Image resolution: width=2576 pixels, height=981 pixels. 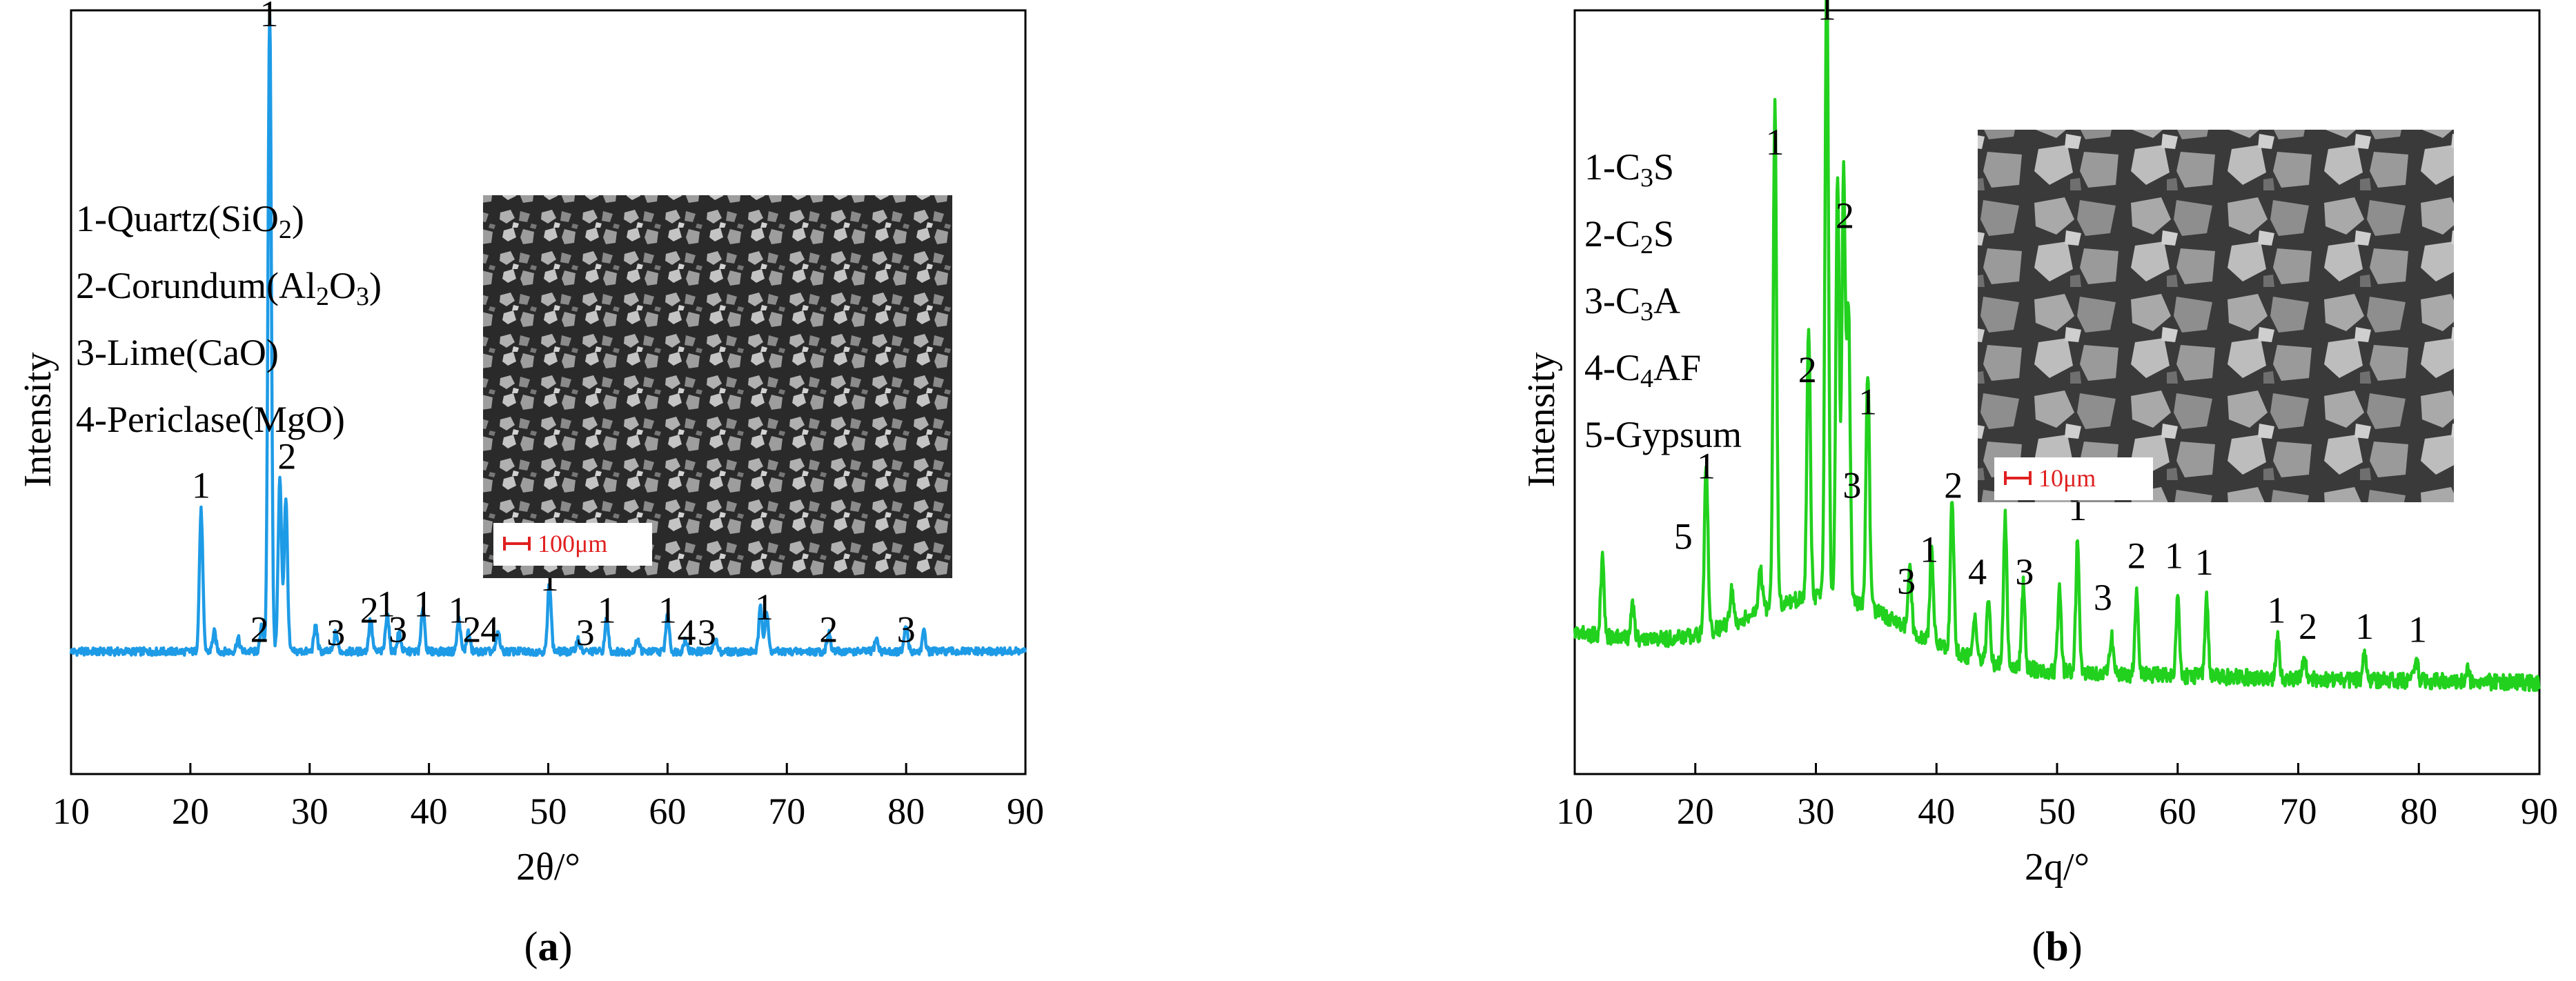 I want to click on panel-label: (a), so click(x=548, y=946).